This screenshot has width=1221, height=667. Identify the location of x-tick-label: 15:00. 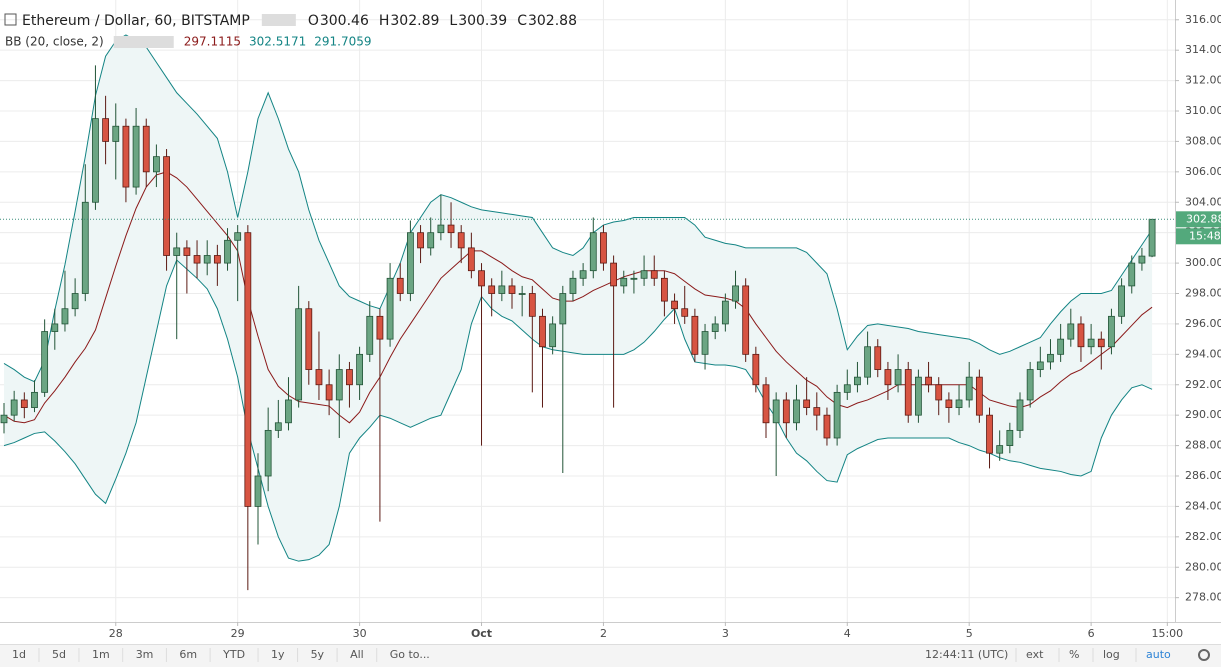
(1167, 633).